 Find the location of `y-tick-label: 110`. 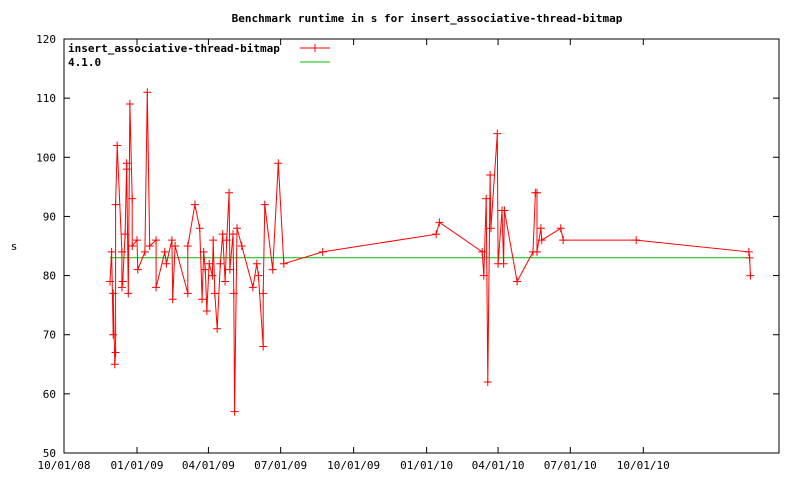

y-tick-label: 110 is located at coordinates (46, 98).